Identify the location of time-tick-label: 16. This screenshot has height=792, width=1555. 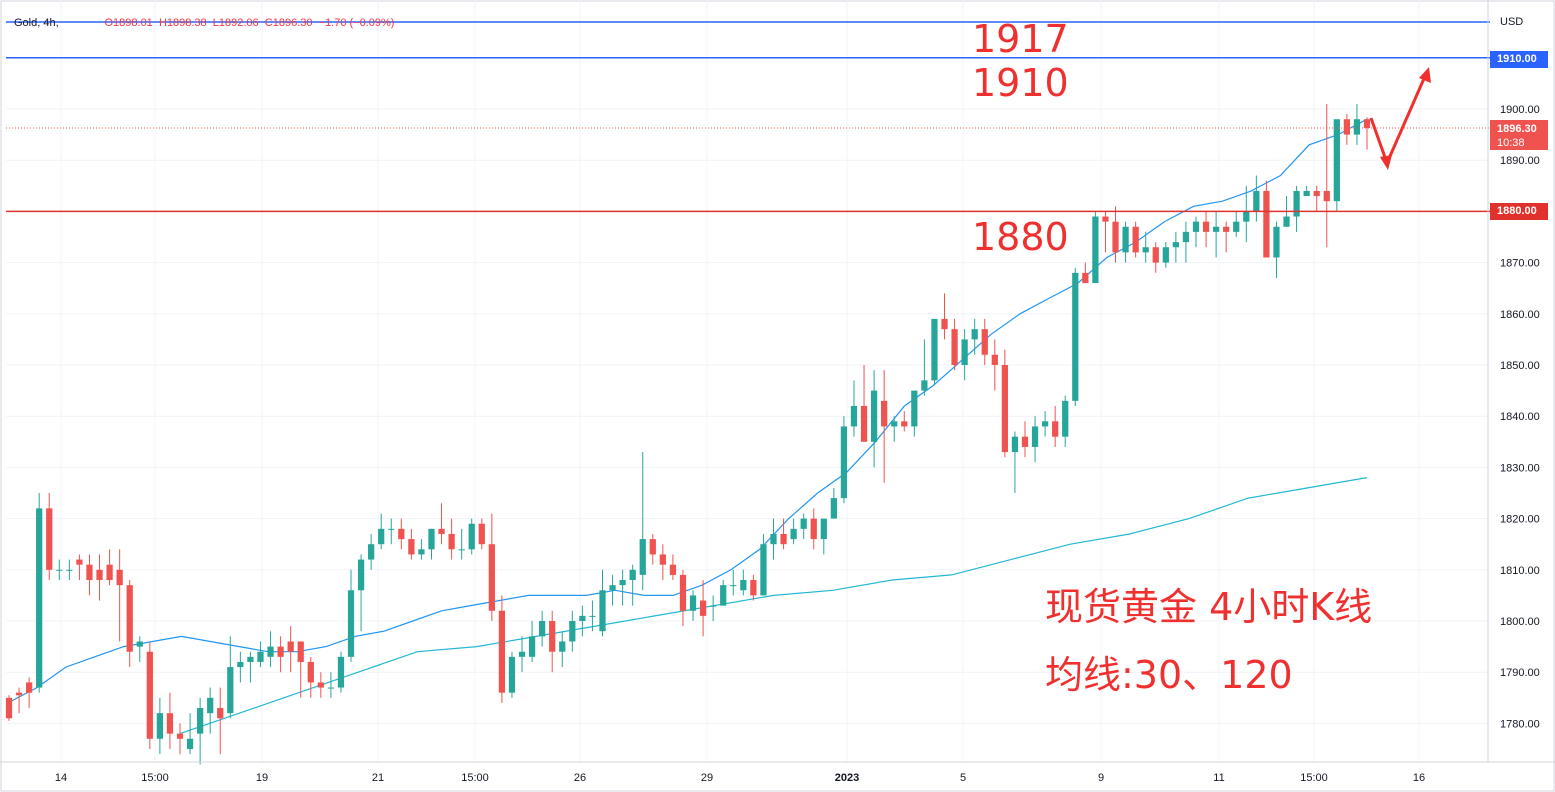
(1419, 778).